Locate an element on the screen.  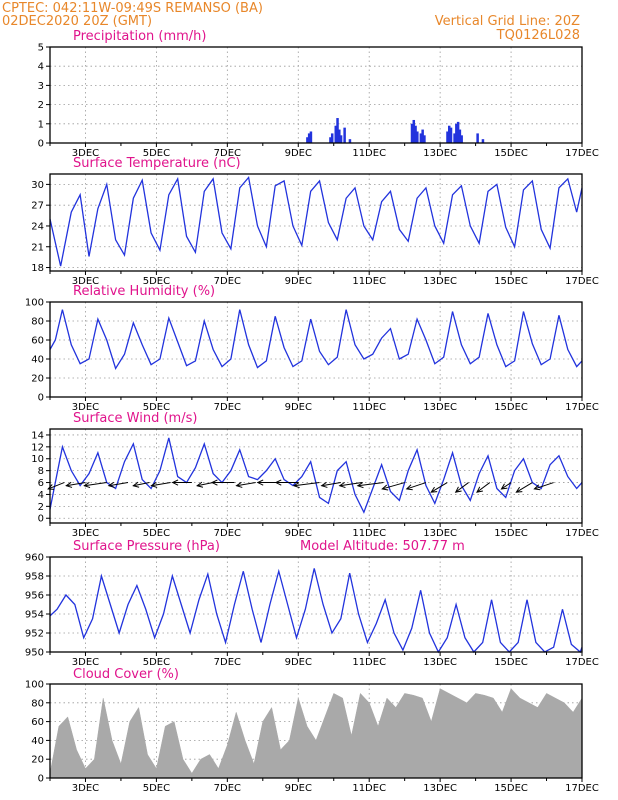
y-tick-label: 60 is located at coordinates (37, 722).